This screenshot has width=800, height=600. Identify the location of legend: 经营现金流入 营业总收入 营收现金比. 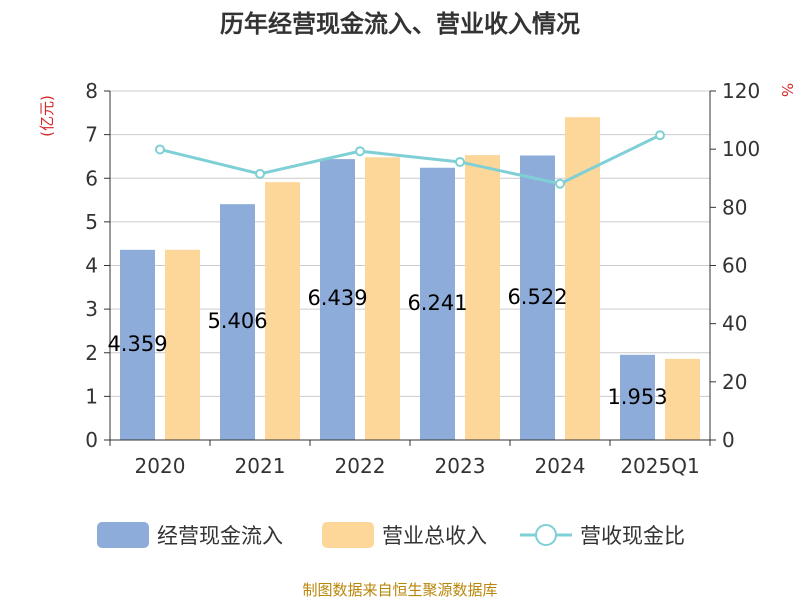
(391, 535).